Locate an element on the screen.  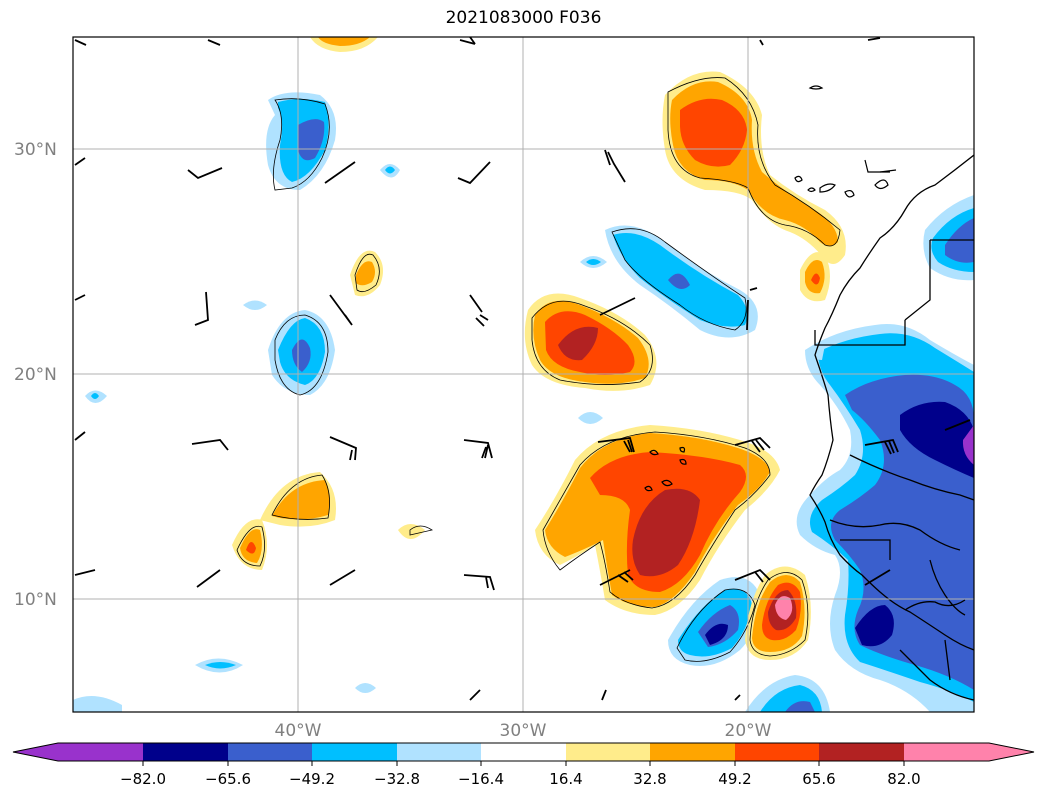
colorbar-tick-label: −65.6 is located at coordinates (228, 779).